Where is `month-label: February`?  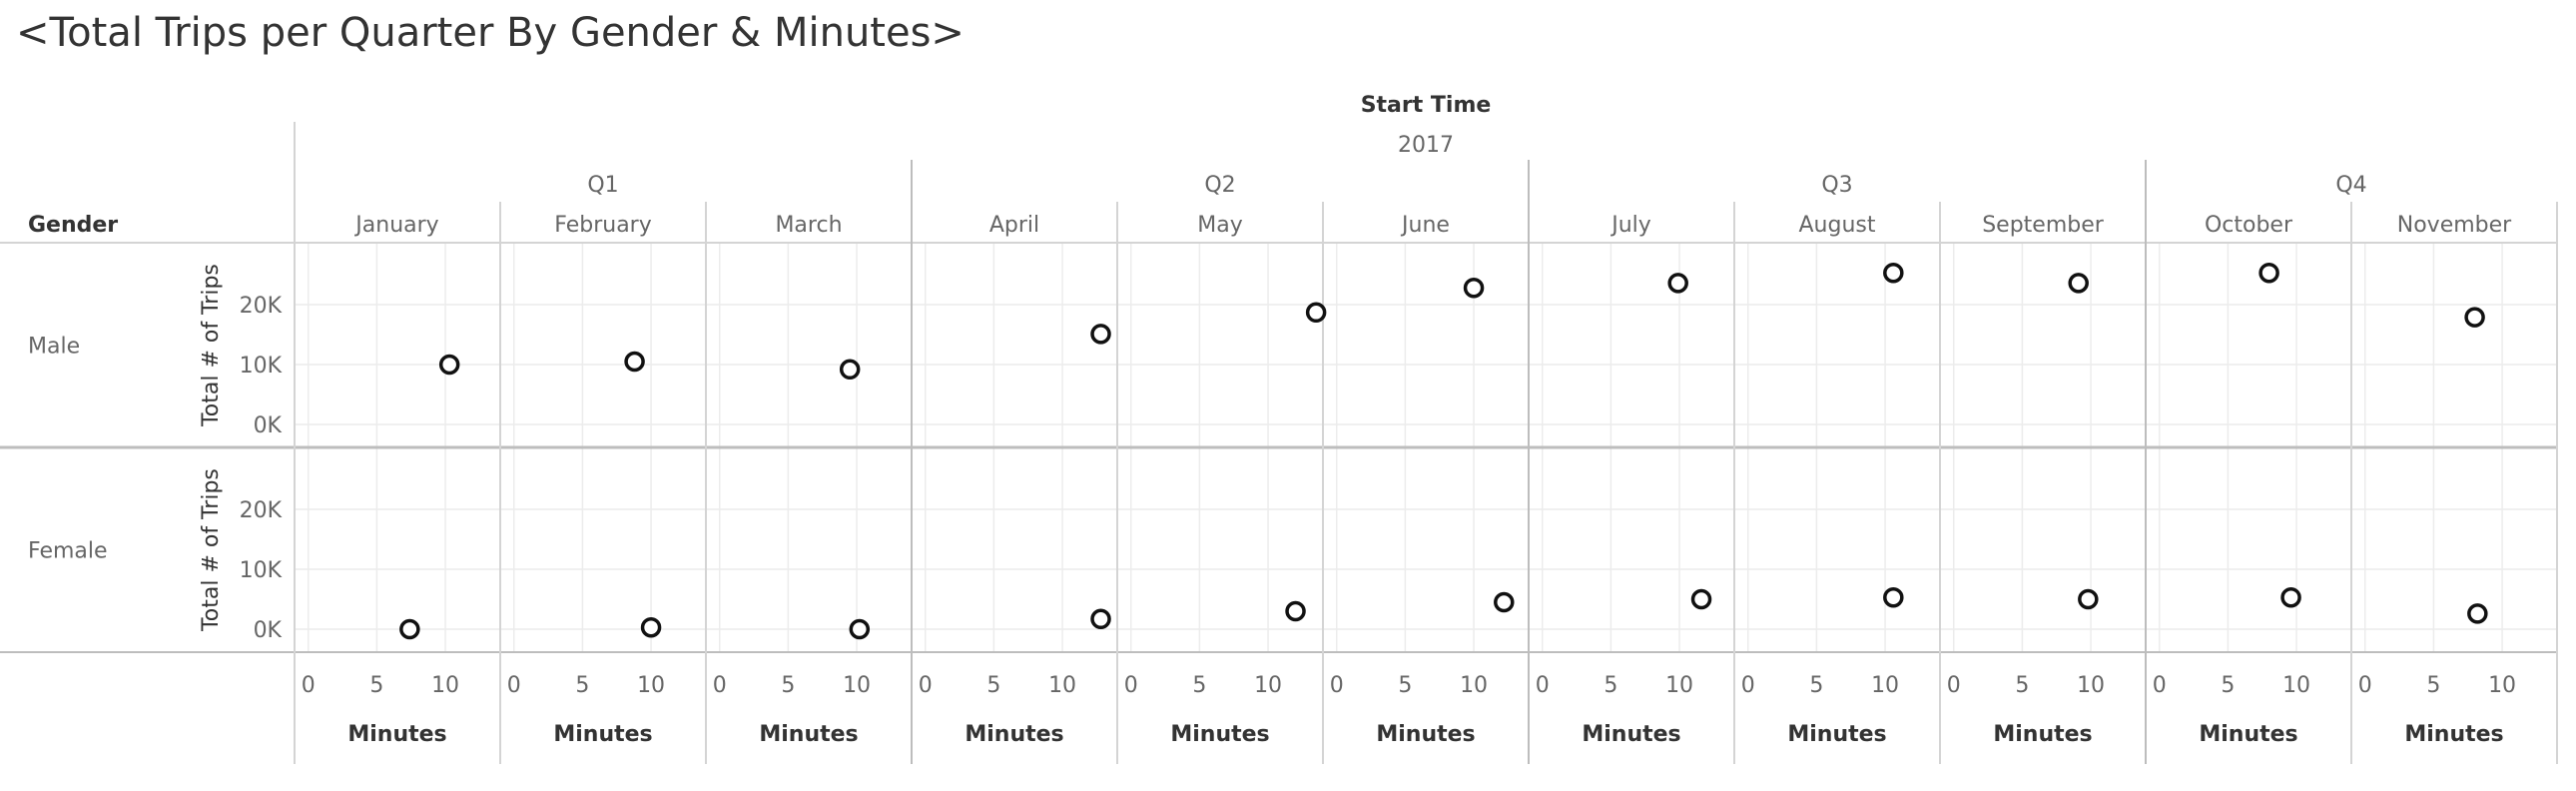
month-label: February is located at coordinates (603, 225).